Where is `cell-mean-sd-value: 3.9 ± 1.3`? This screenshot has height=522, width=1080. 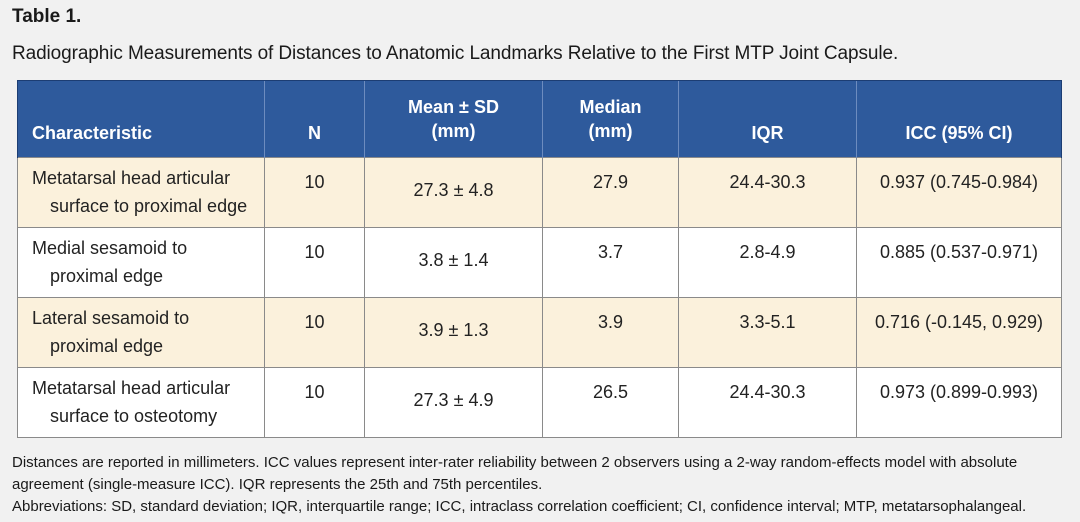
cell-mean-sd-value: 3.9 ± 1.3 is located at coordinates (453, 330).